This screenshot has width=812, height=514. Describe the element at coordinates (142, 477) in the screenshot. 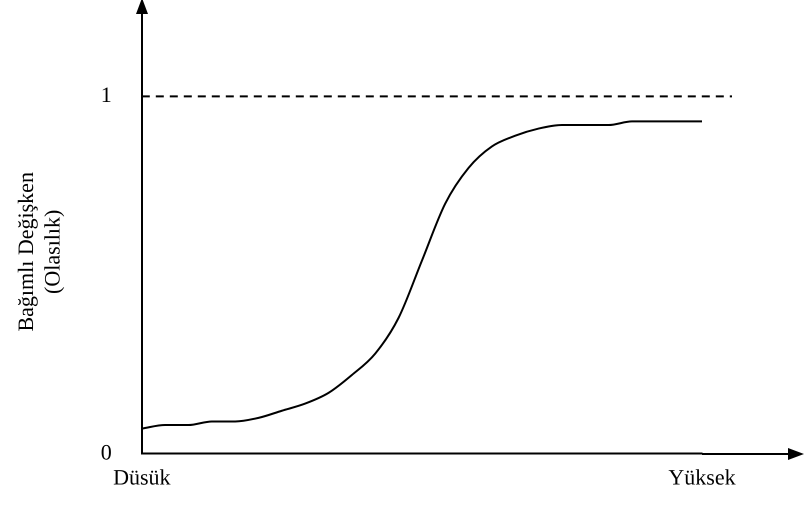

I see `x-tick-label: Düsük` at that location.